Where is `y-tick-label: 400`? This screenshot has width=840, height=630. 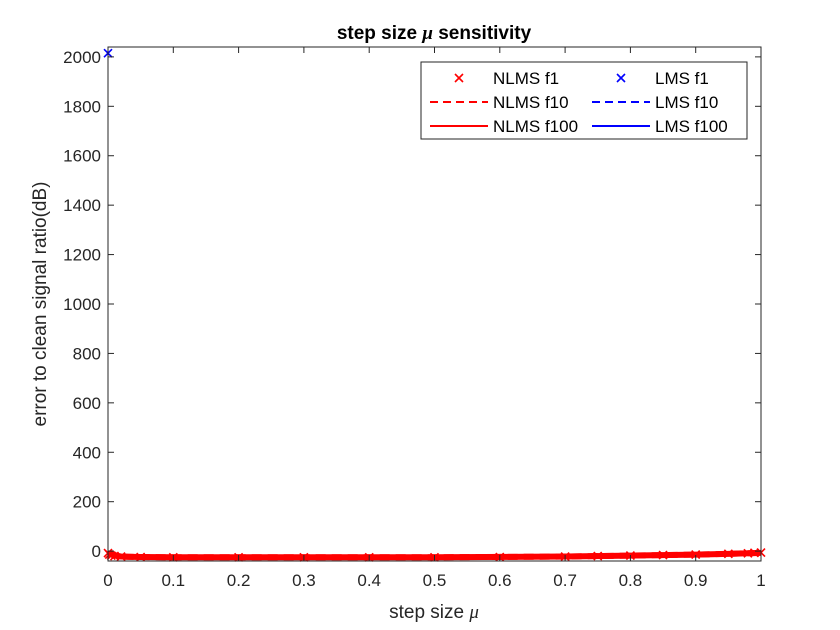
y-tick-label: 400 is located at coordinates (87, 452).